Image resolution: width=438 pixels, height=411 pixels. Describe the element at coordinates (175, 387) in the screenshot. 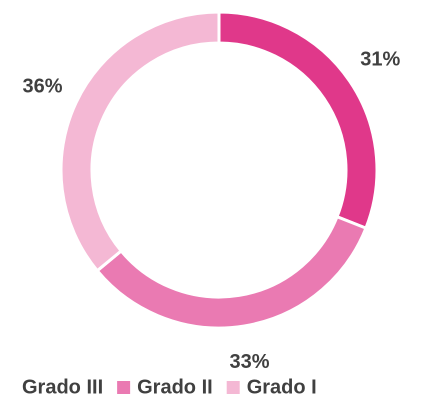

I see `legend-label: Grado II` at that location.